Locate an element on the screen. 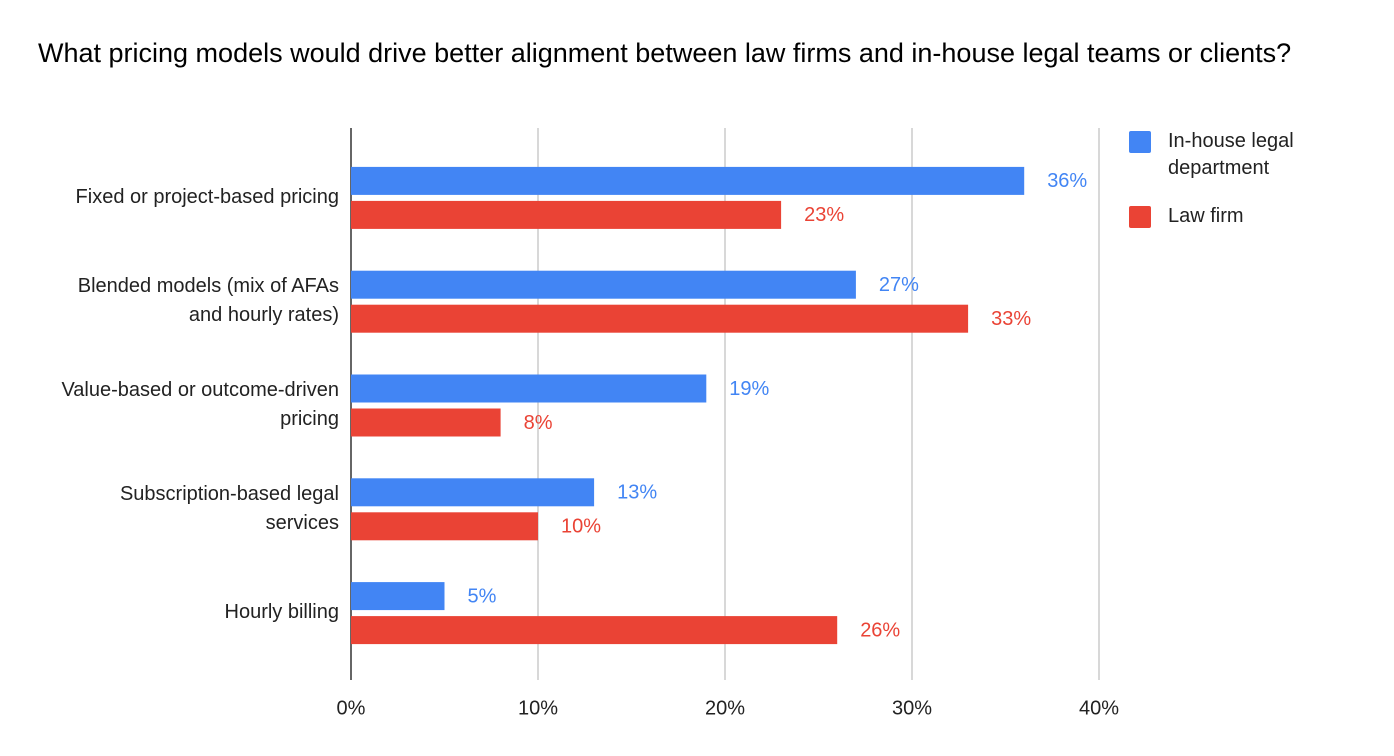 The width and height of the screenshot is (1394, 756). x-tick-label: 20% is located at coordinates (725, 708).